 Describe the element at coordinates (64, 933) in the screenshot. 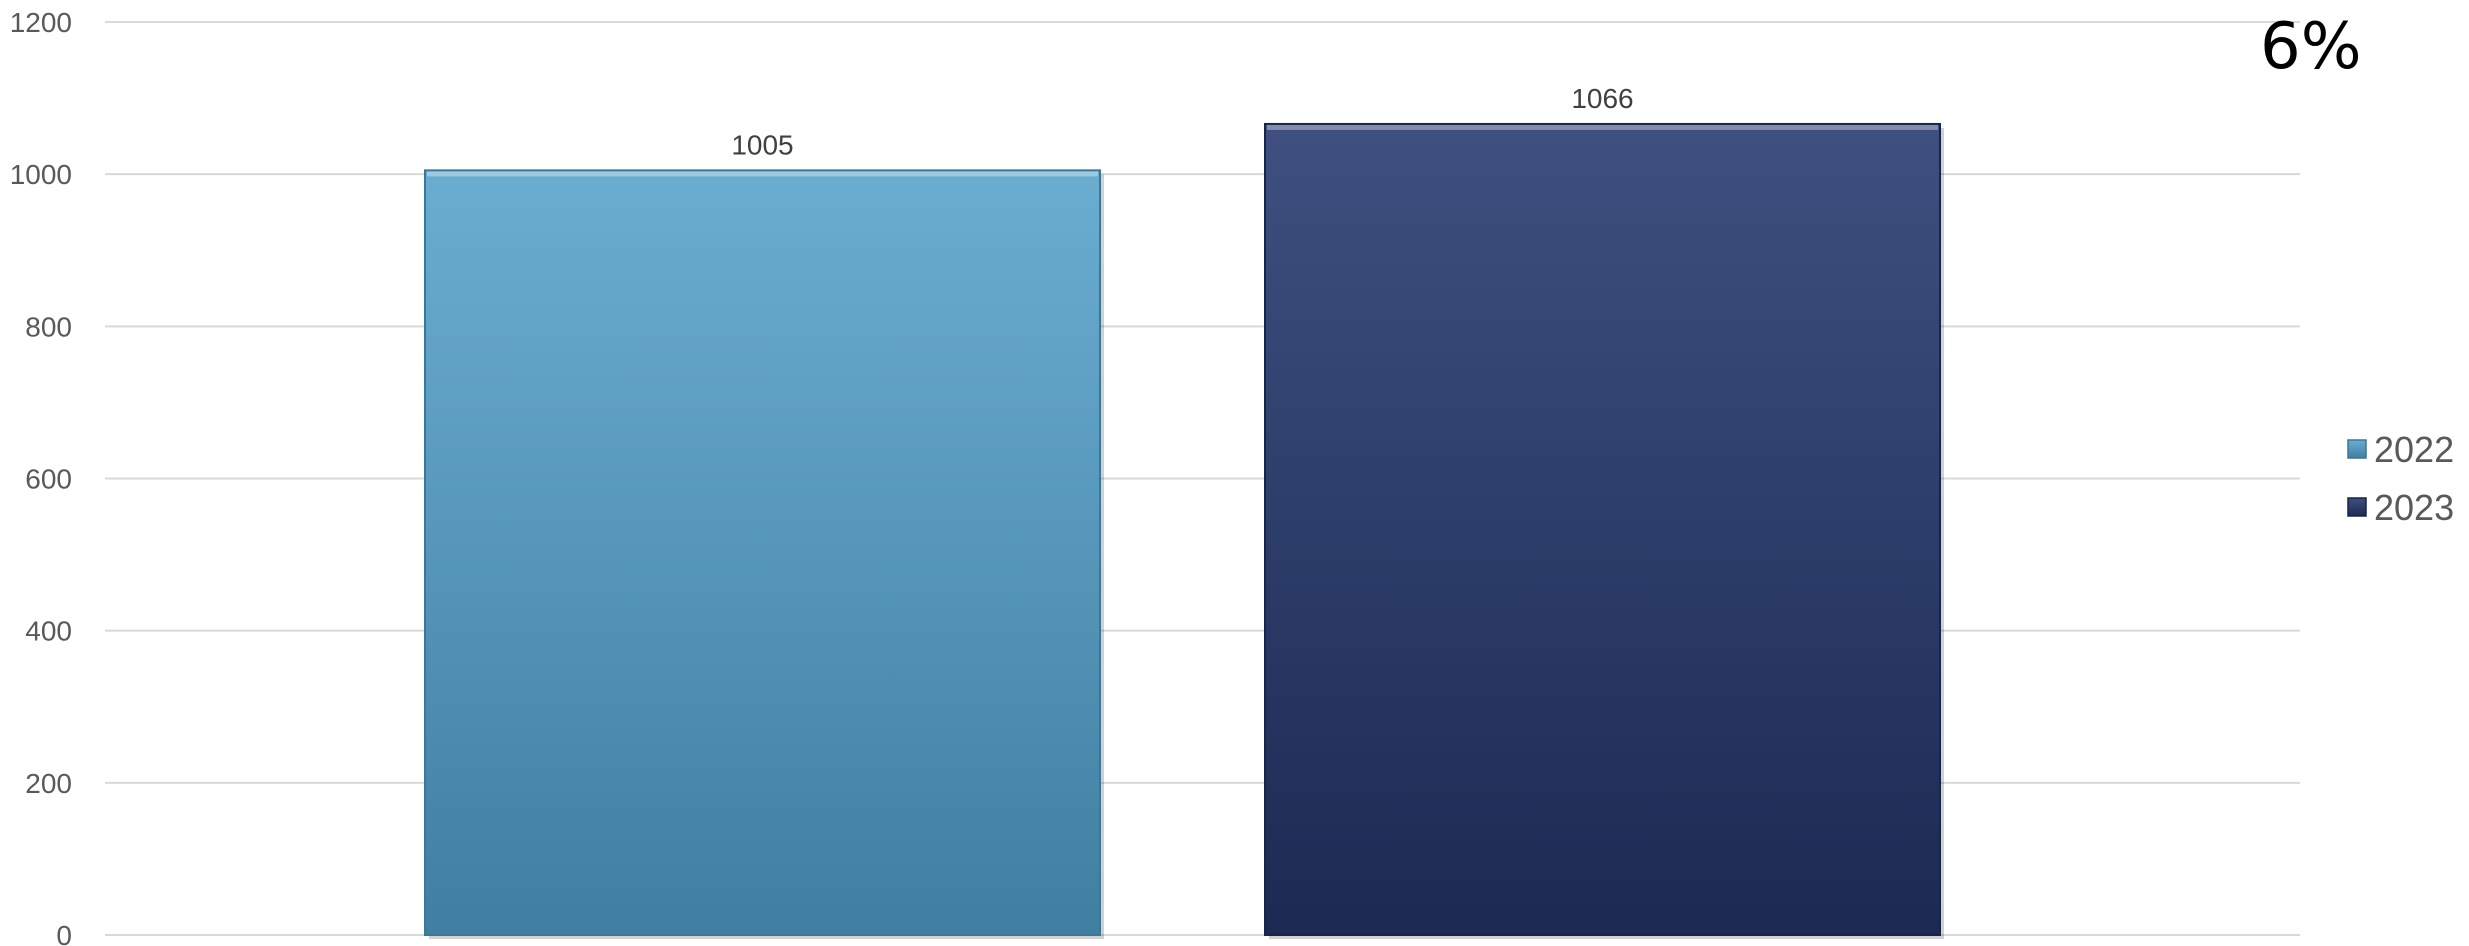

I see `y-tick-label: 0` at that location.